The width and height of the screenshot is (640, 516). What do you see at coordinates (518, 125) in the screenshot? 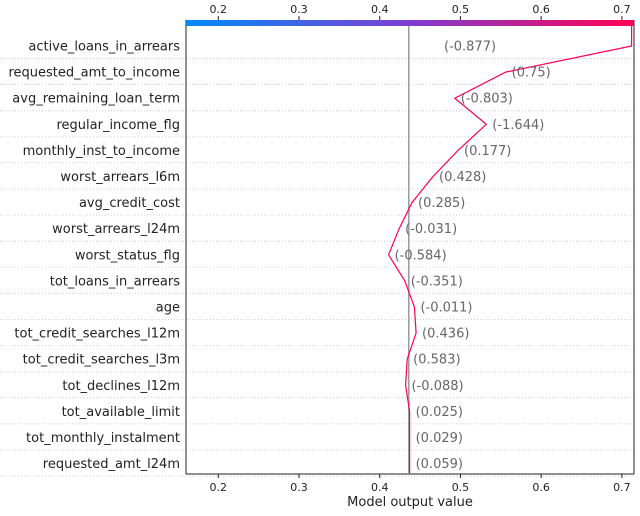
I see `feature-value-label: (-1.644)` at bounding box center [518, 125].